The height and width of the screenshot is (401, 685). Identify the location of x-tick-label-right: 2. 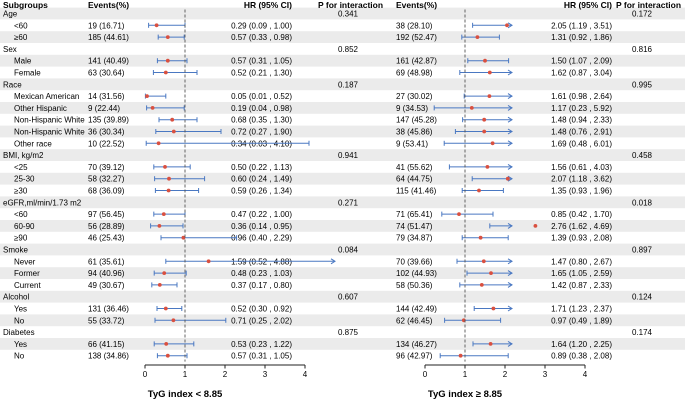
(505, 374).